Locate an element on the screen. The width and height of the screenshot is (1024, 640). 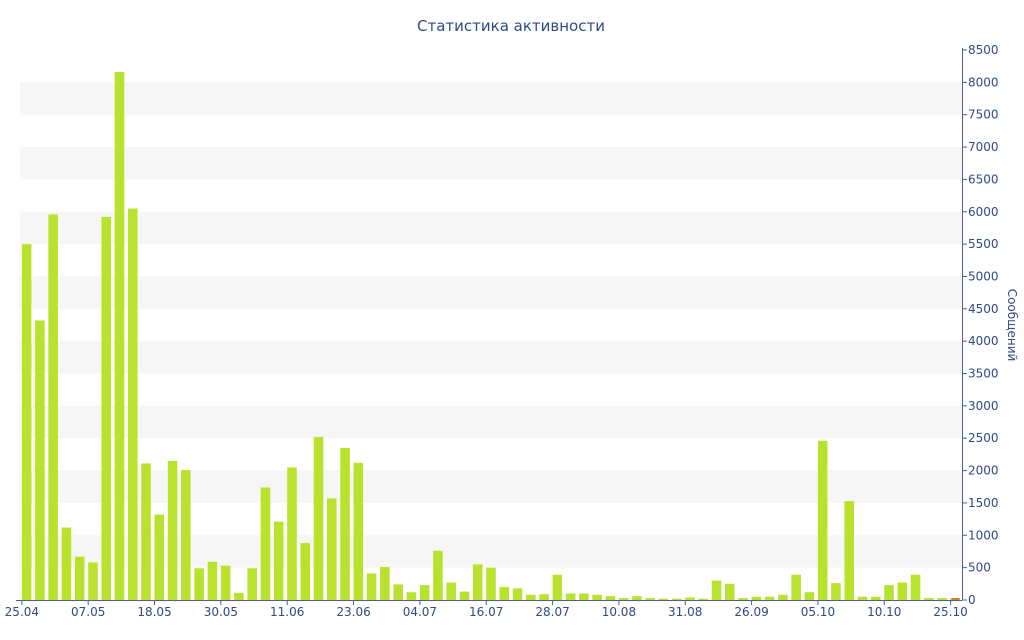
x-tick-label: 05.10 is located at coordinates (818, 612).